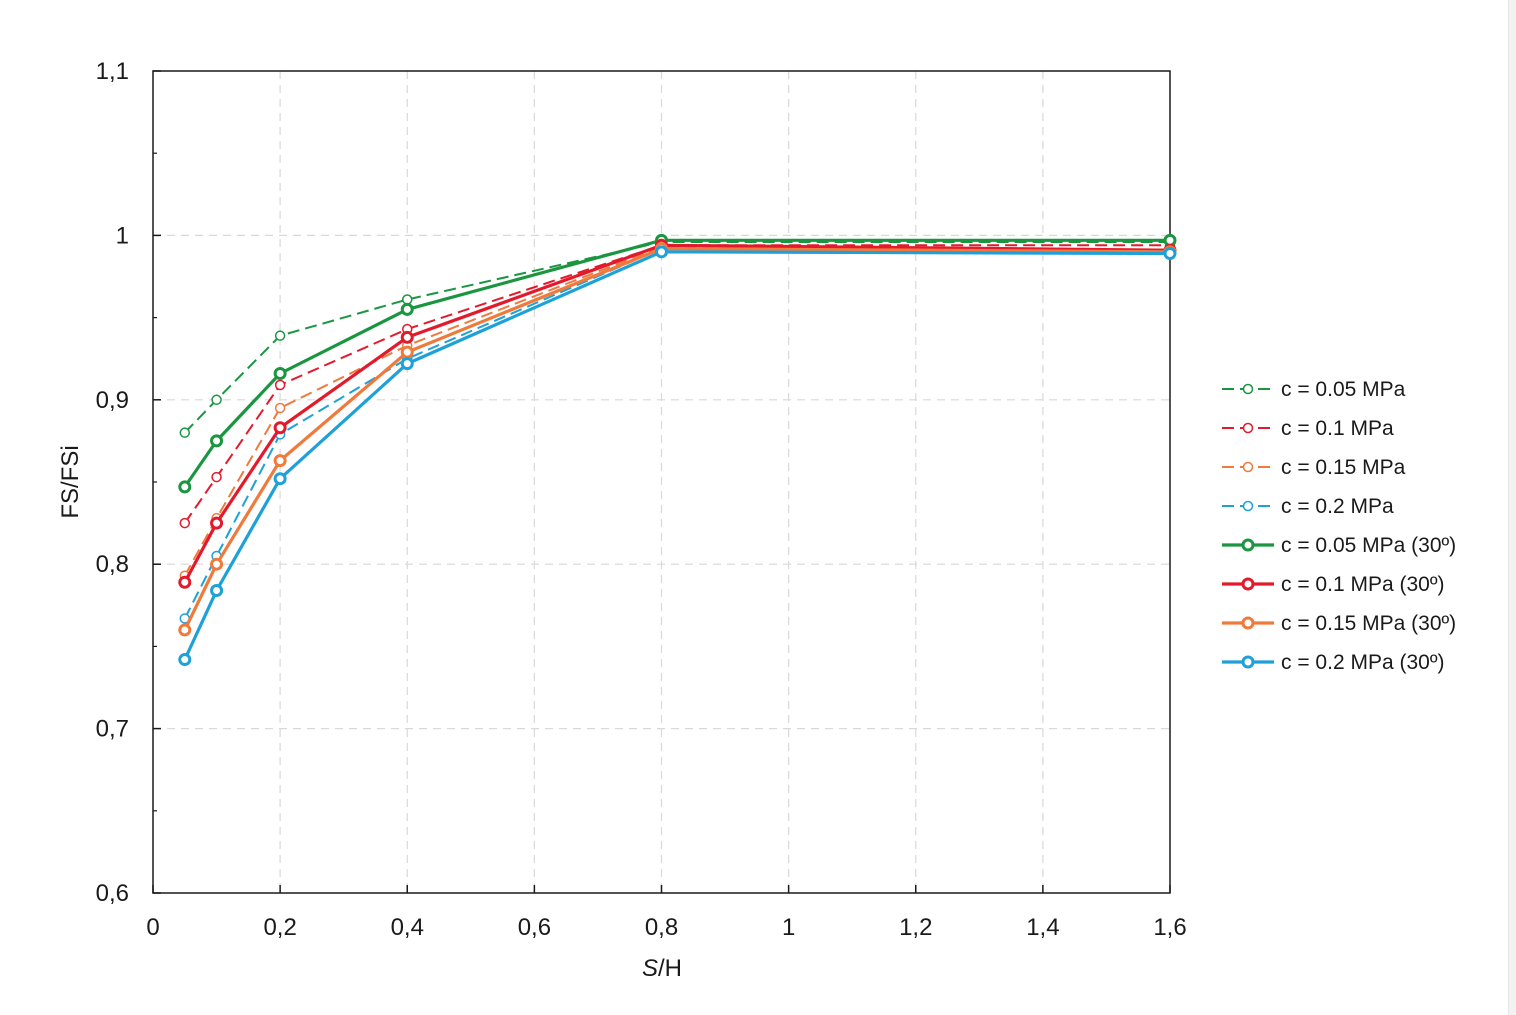 This screenshot has width=1516, height=1015. Describe the element at coordinates (1343, 467) in the screenshot. I see `legend-label: c = 0.15 MPa` at that location.